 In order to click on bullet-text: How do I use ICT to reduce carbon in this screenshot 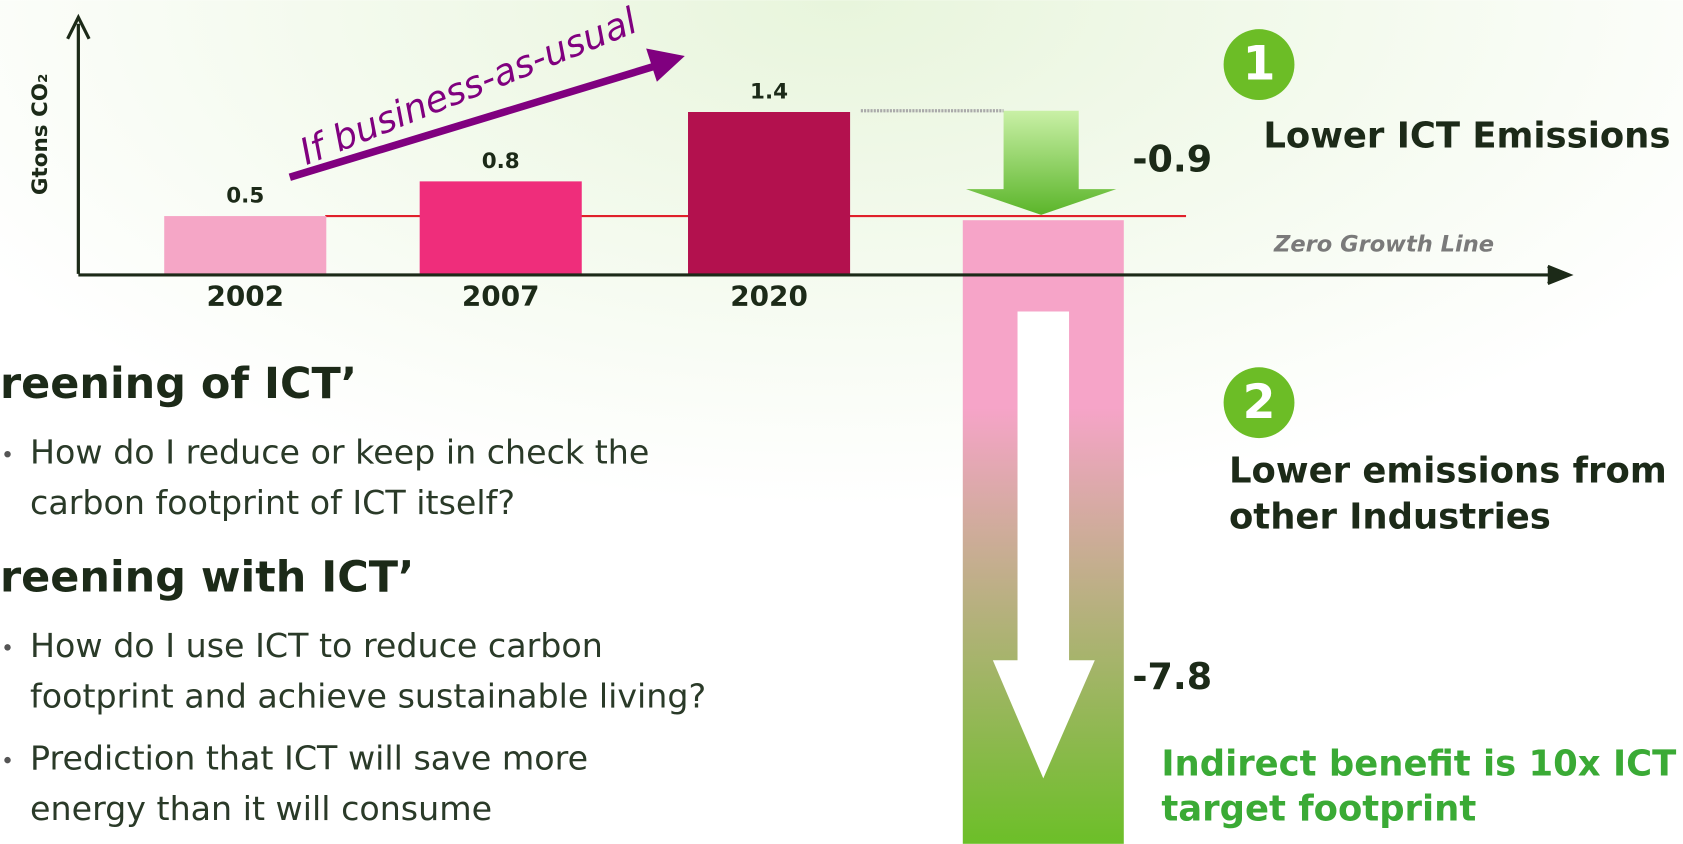, I will do `click(316, 645)`.